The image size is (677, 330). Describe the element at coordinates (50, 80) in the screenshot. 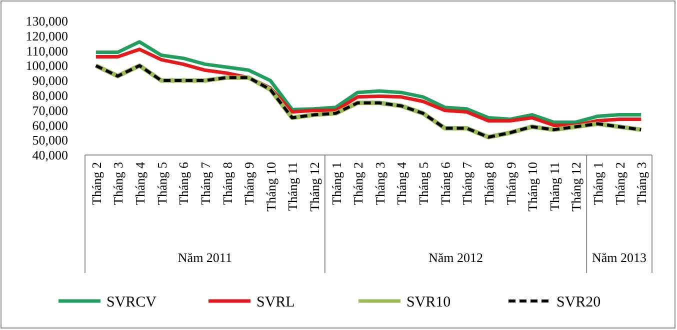

I see `y-tick-label: 90,000` at that location.